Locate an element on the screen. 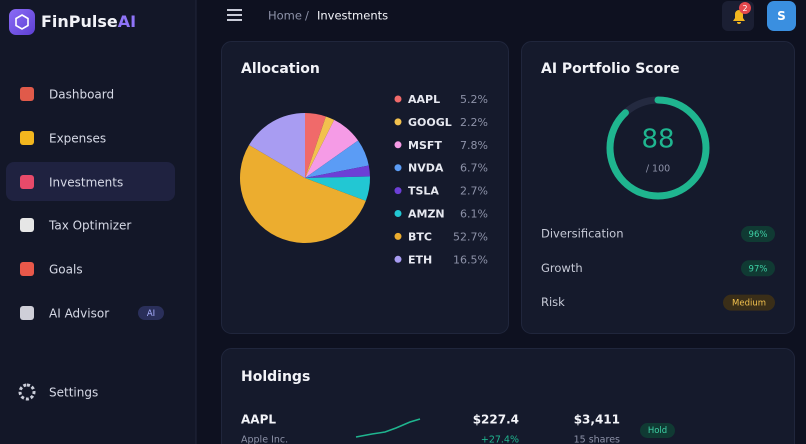 The width and height of the screenshot is (806, 444). nav-badge-text: AI is located at coordinates (151, 314).